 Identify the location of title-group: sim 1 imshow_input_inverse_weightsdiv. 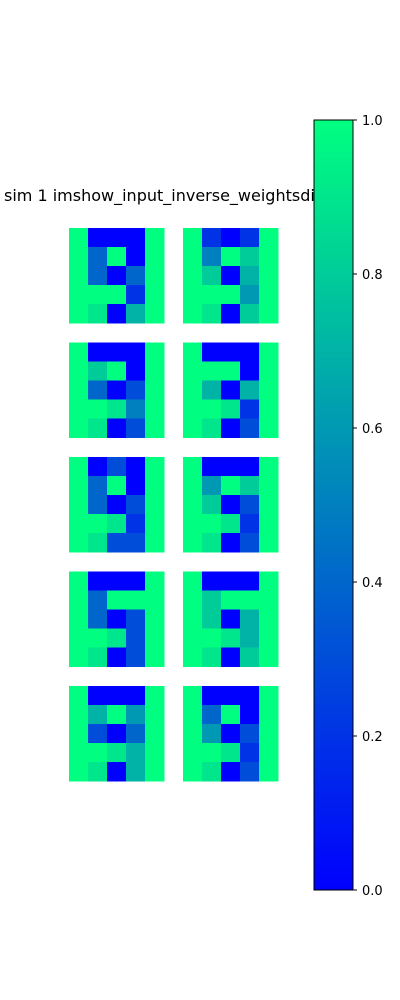
(164, 196).